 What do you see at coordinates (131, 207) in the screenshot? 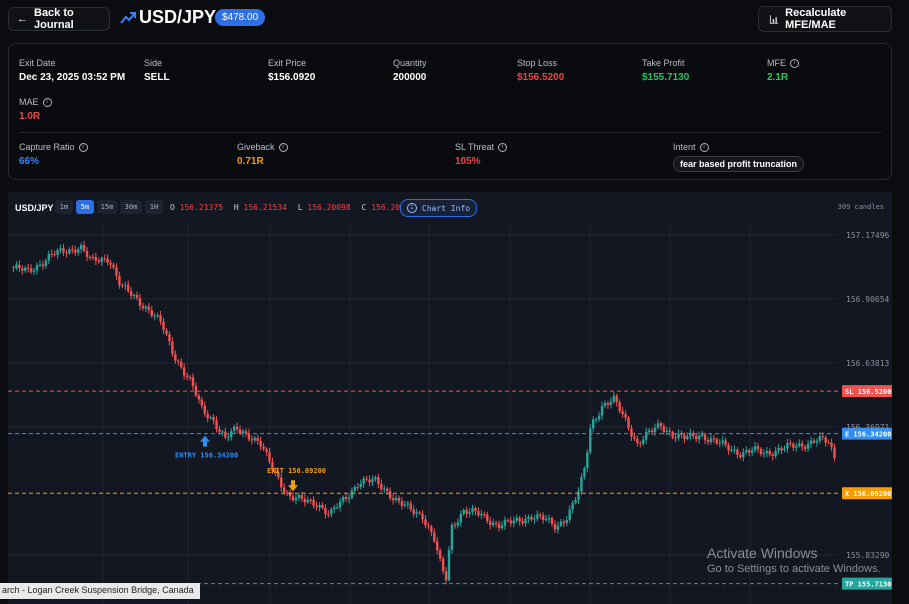
I see `timeframe-30m-button: 30m` at bounding box center [131, 207].